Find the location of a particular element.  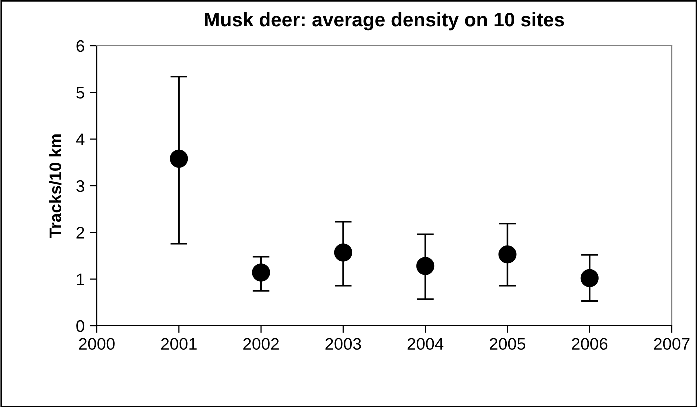

chart-title: Musk deer: average density on 10 sites is located at coordinates (384, 21).